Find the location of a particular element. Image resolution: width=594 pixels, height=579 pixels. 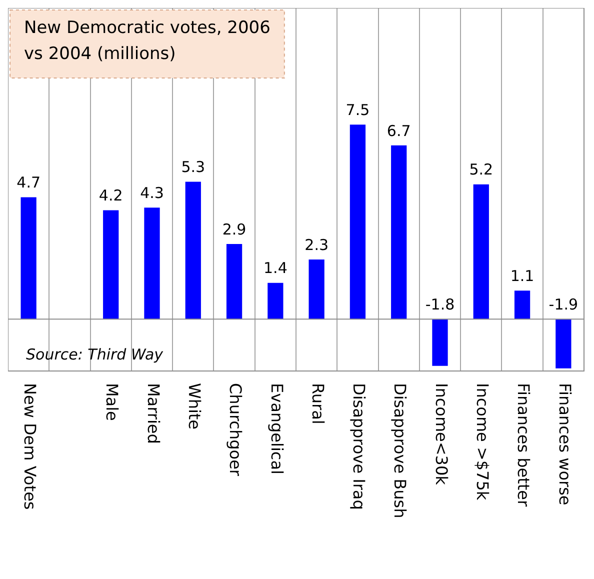

x-tick-label: Evangelical is located at coordinates (276, 428).